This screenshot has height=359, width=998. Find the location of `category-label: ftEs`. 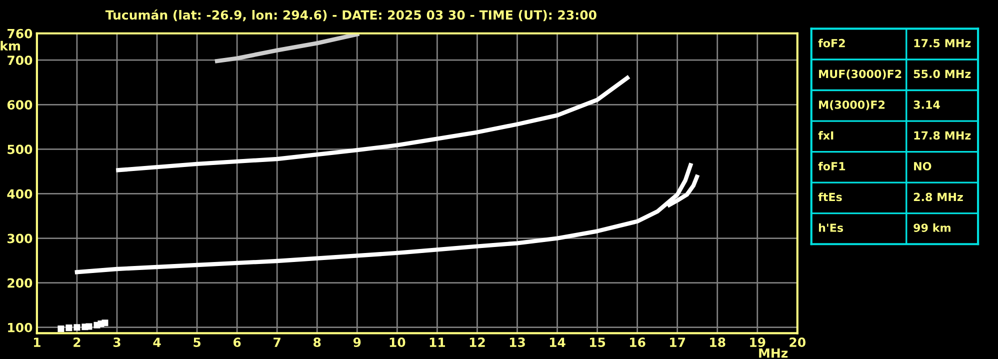

category-label: ftEs is located at coordinates (830, 197).